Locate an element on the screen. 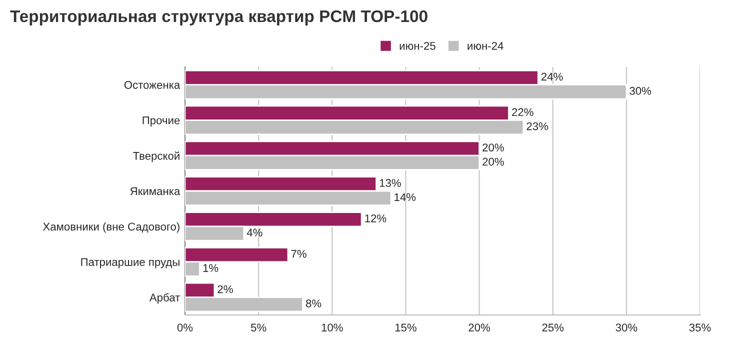 This screenshot has height=342, width=733. data-label: 30% is located at coordinates (641, 90).